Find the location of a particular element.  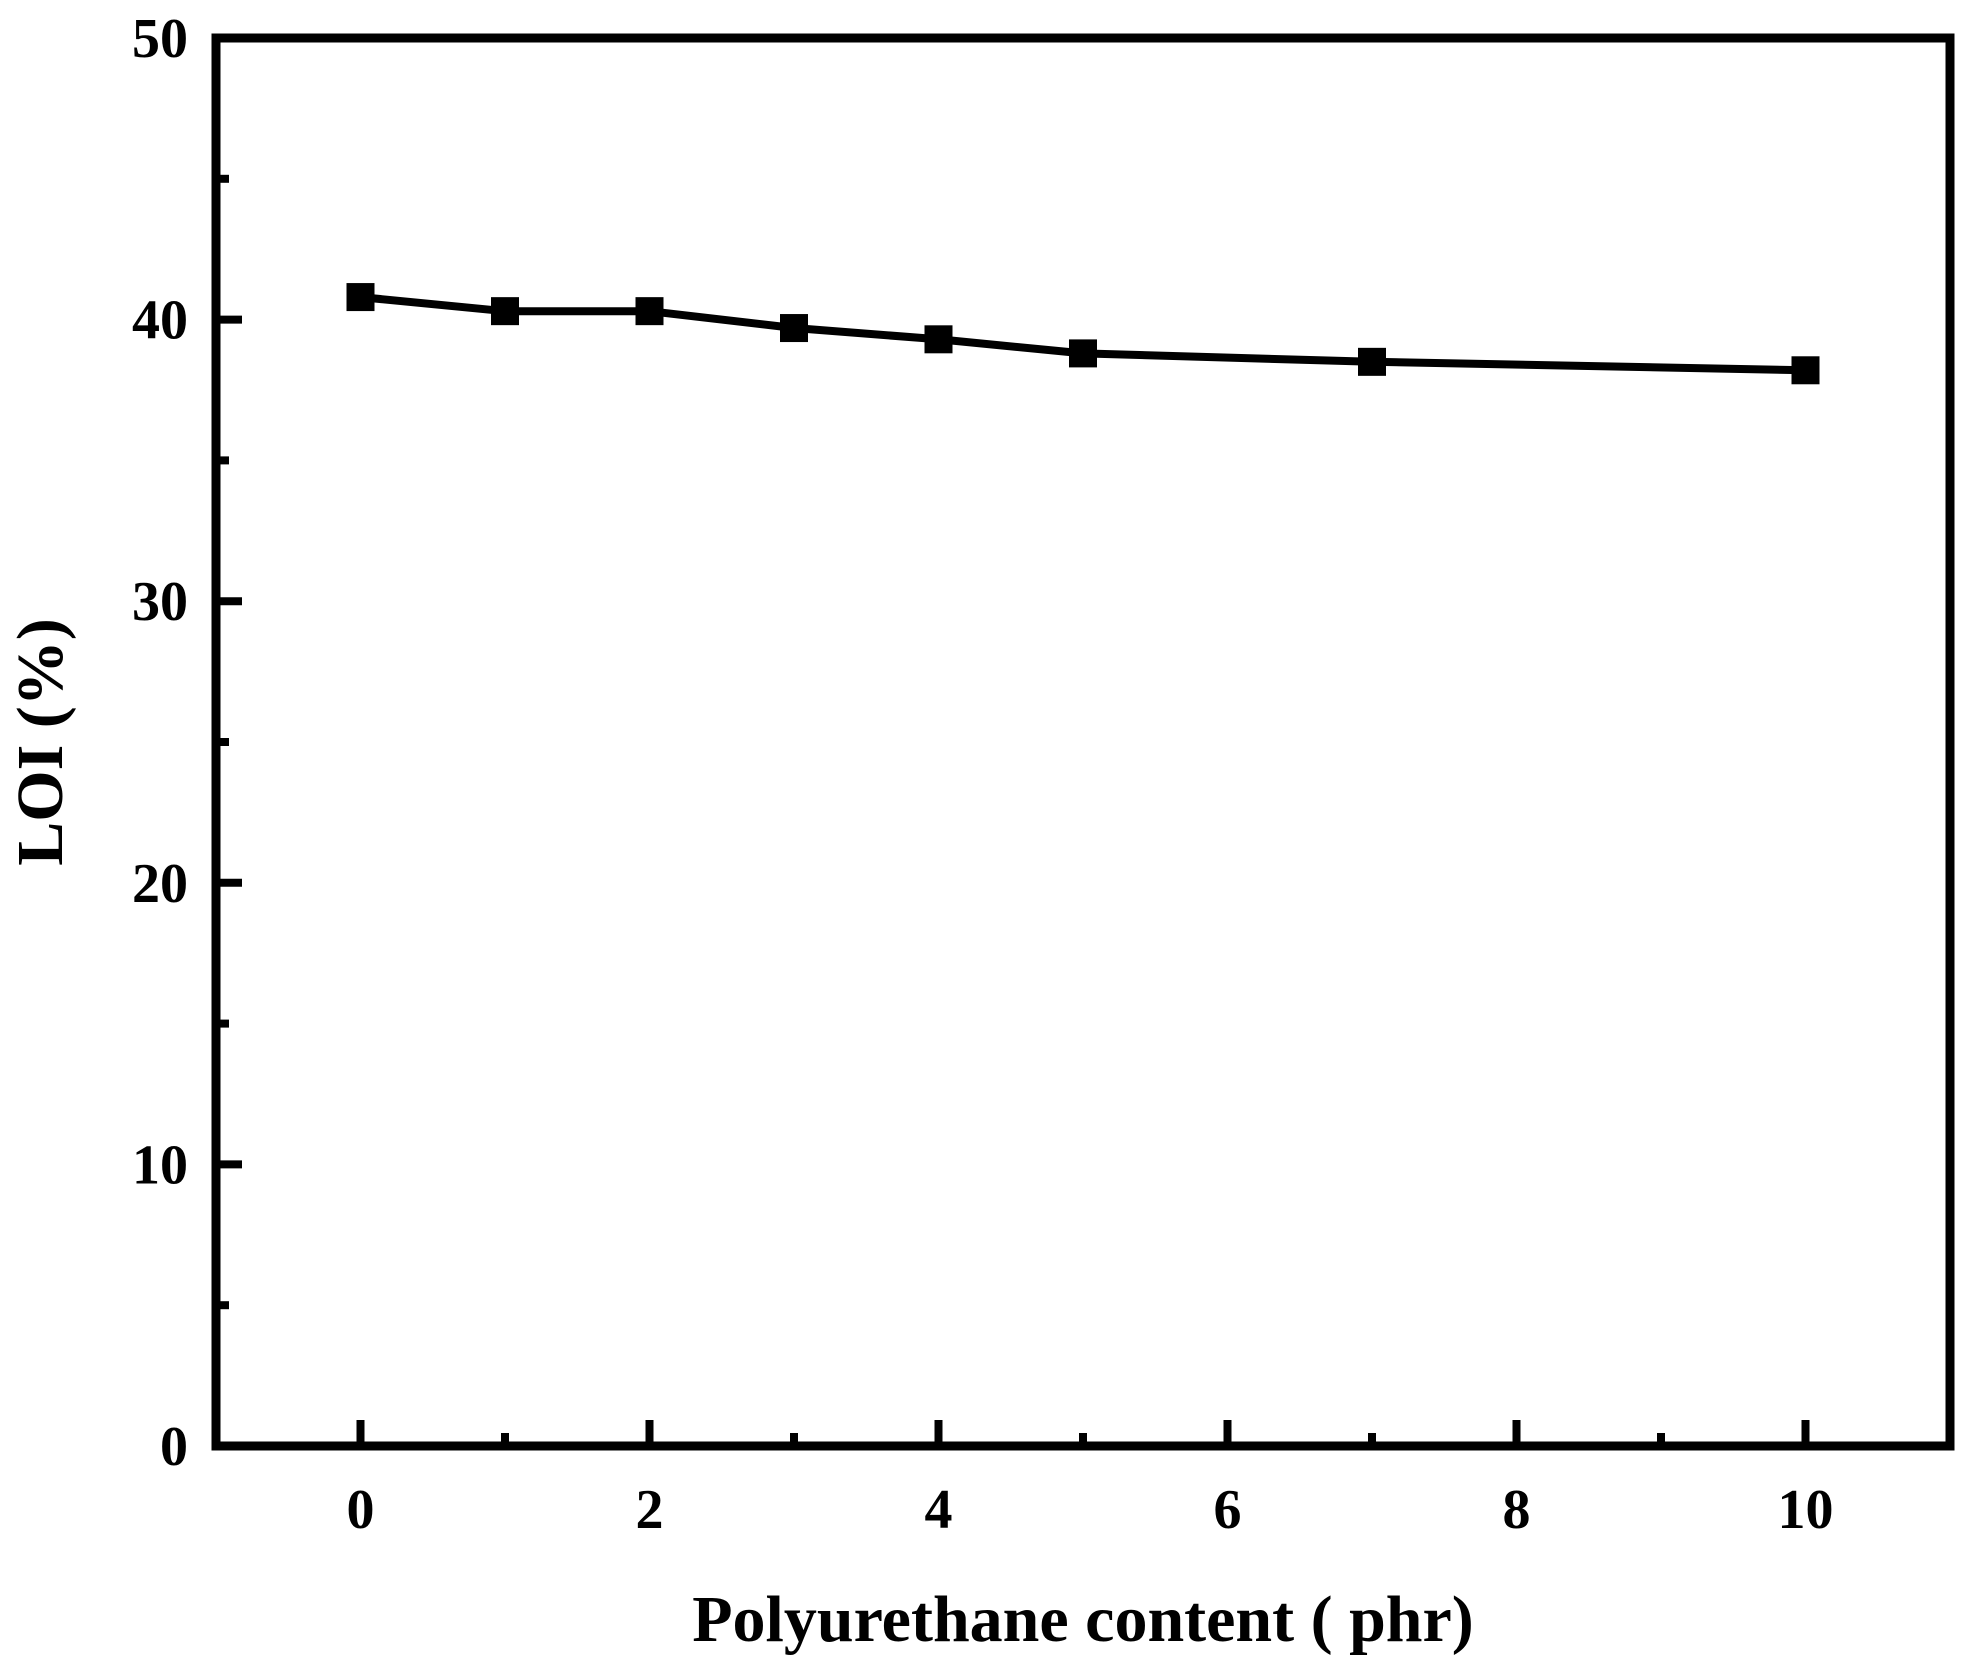

x-tick-label: 4 is located at coordinates (939, 1510).